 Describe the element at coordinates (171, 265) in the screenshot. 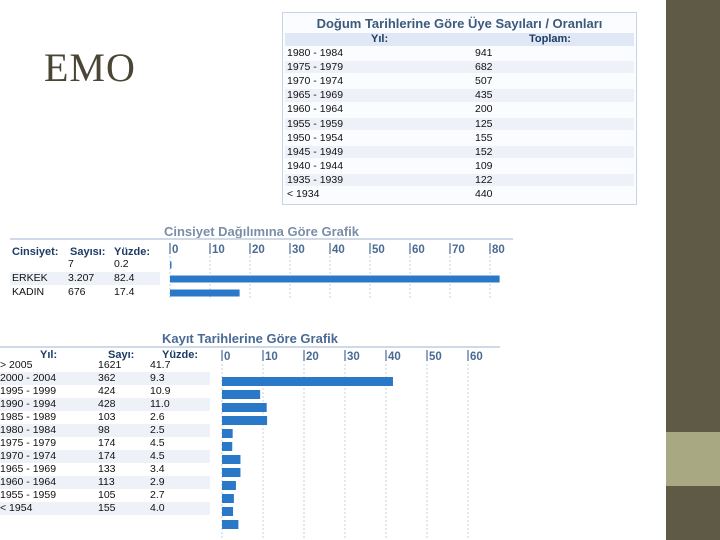

I see `bar-blank` at that location.